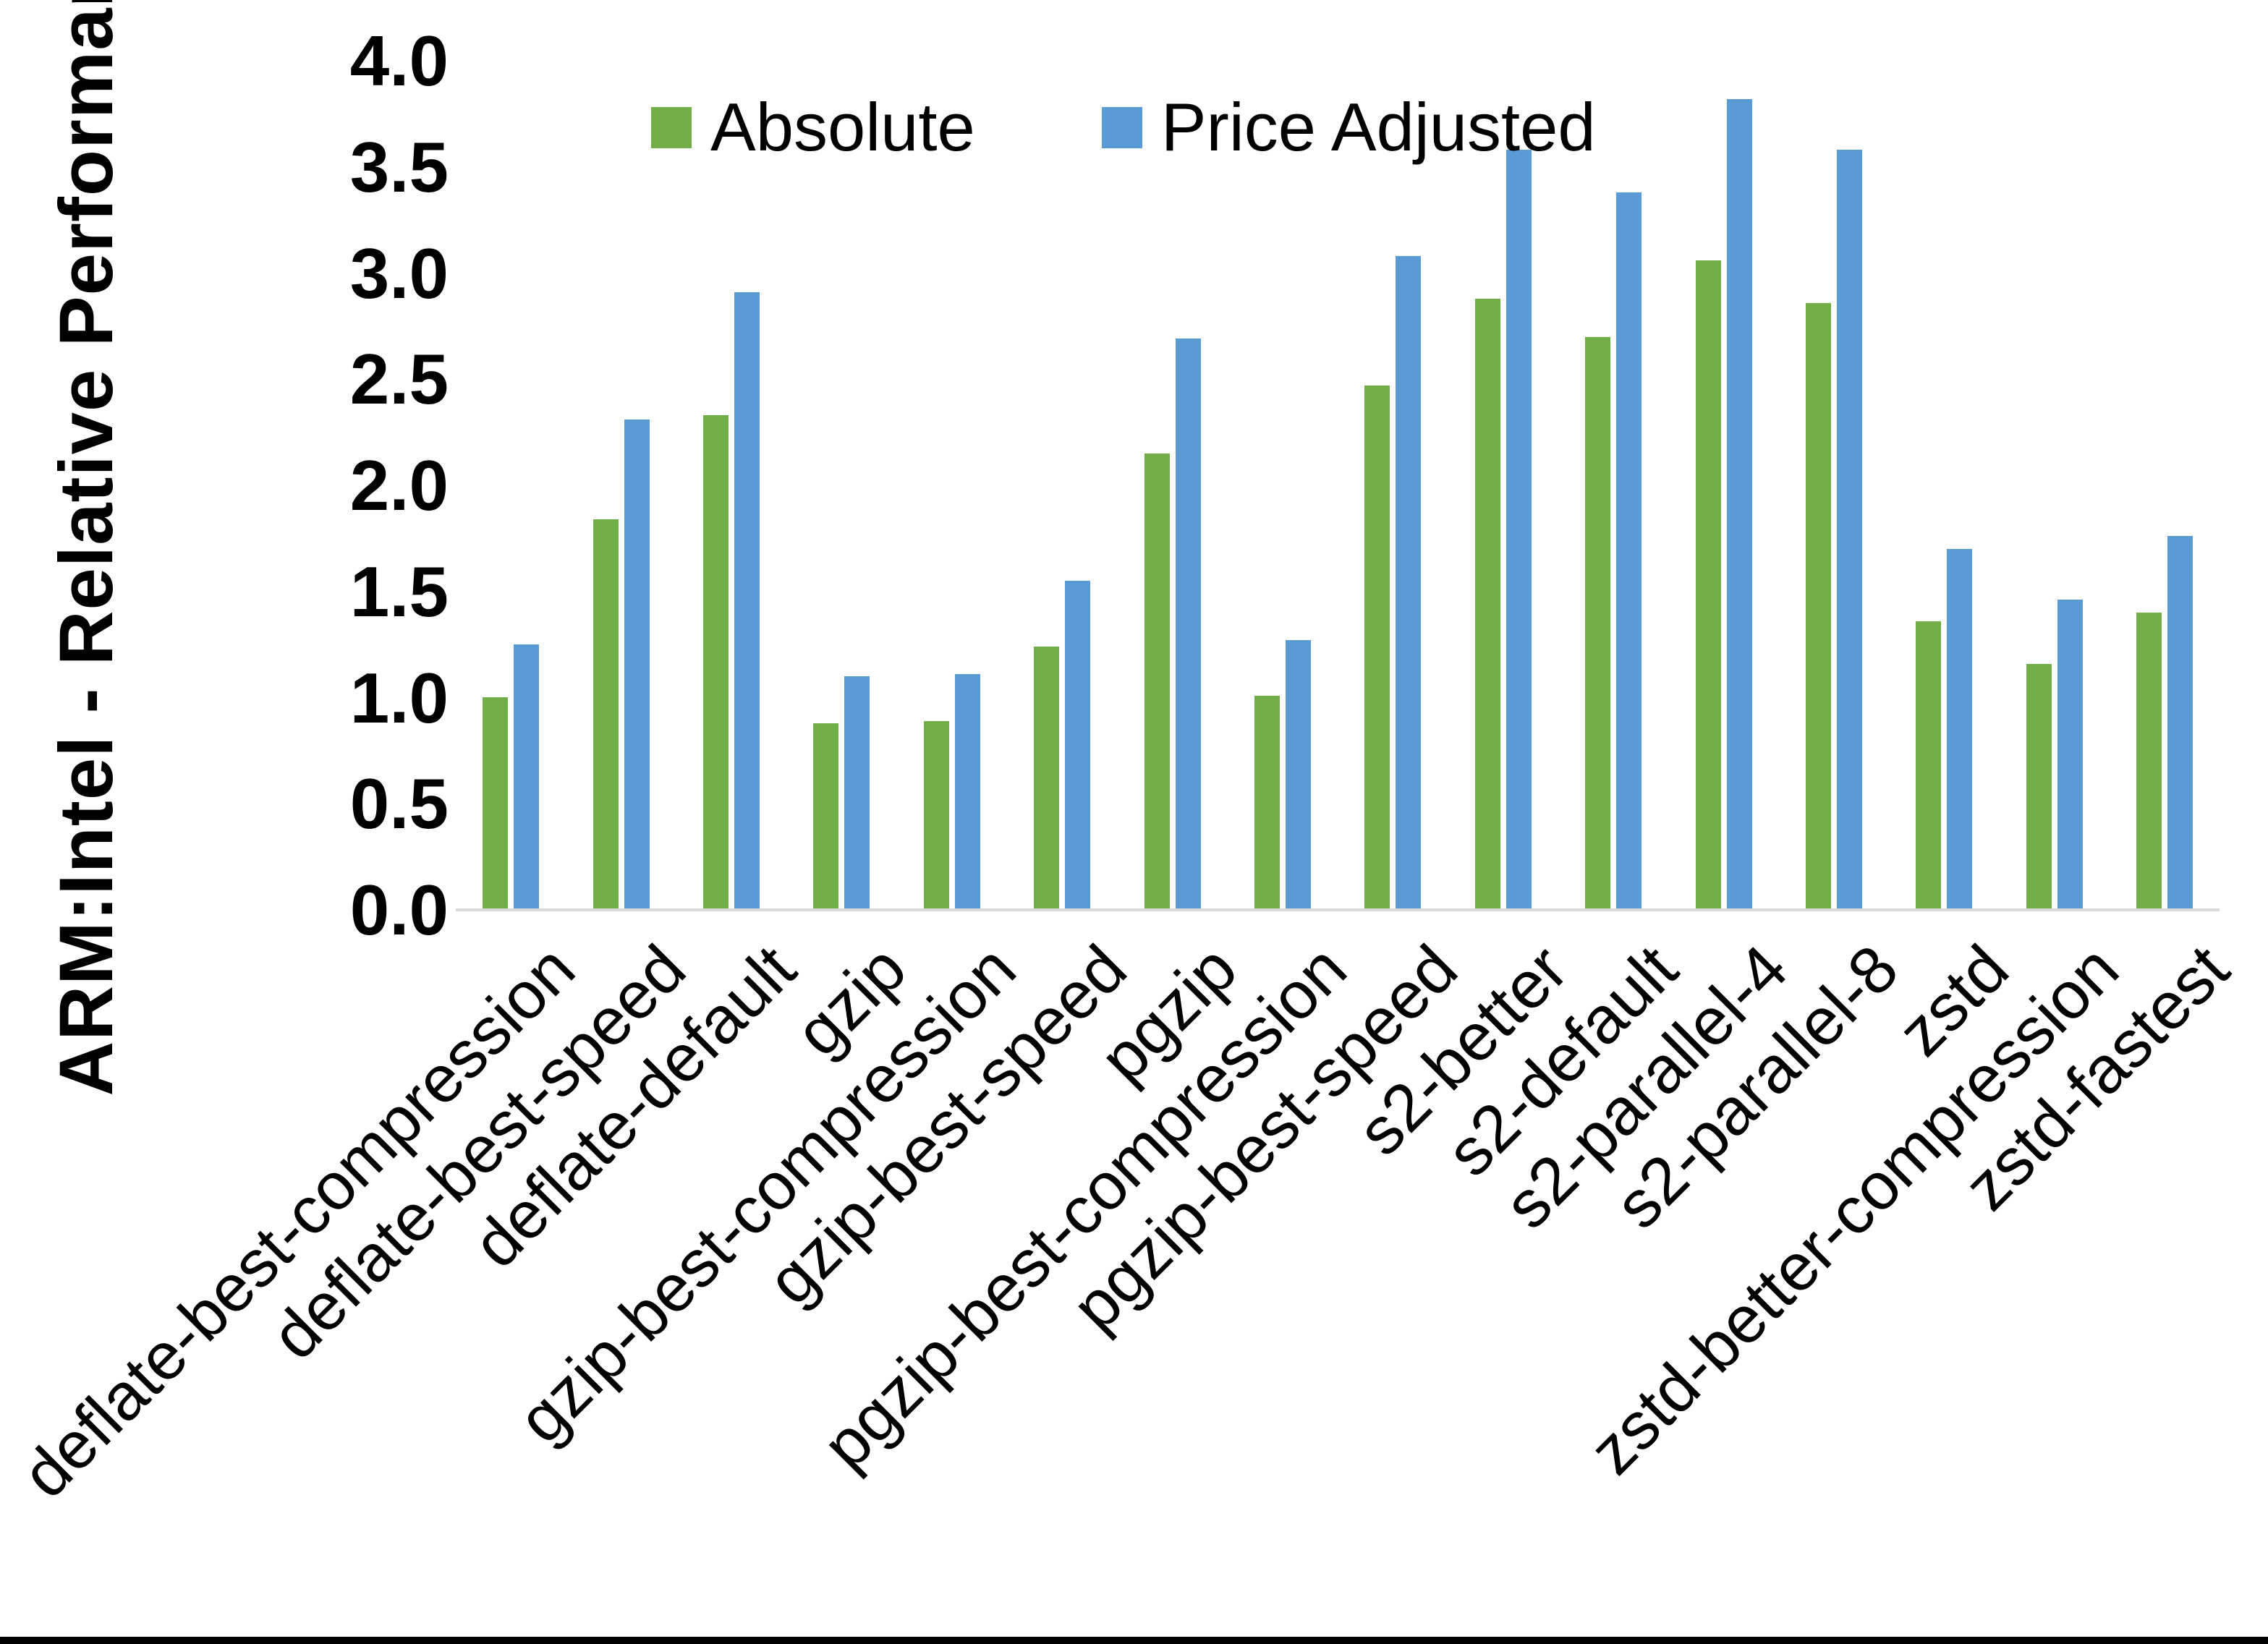 This screenshot has height=1644, width=2268. I want to click on bar-absolute-deflate-best-speed, so click(606, 714).